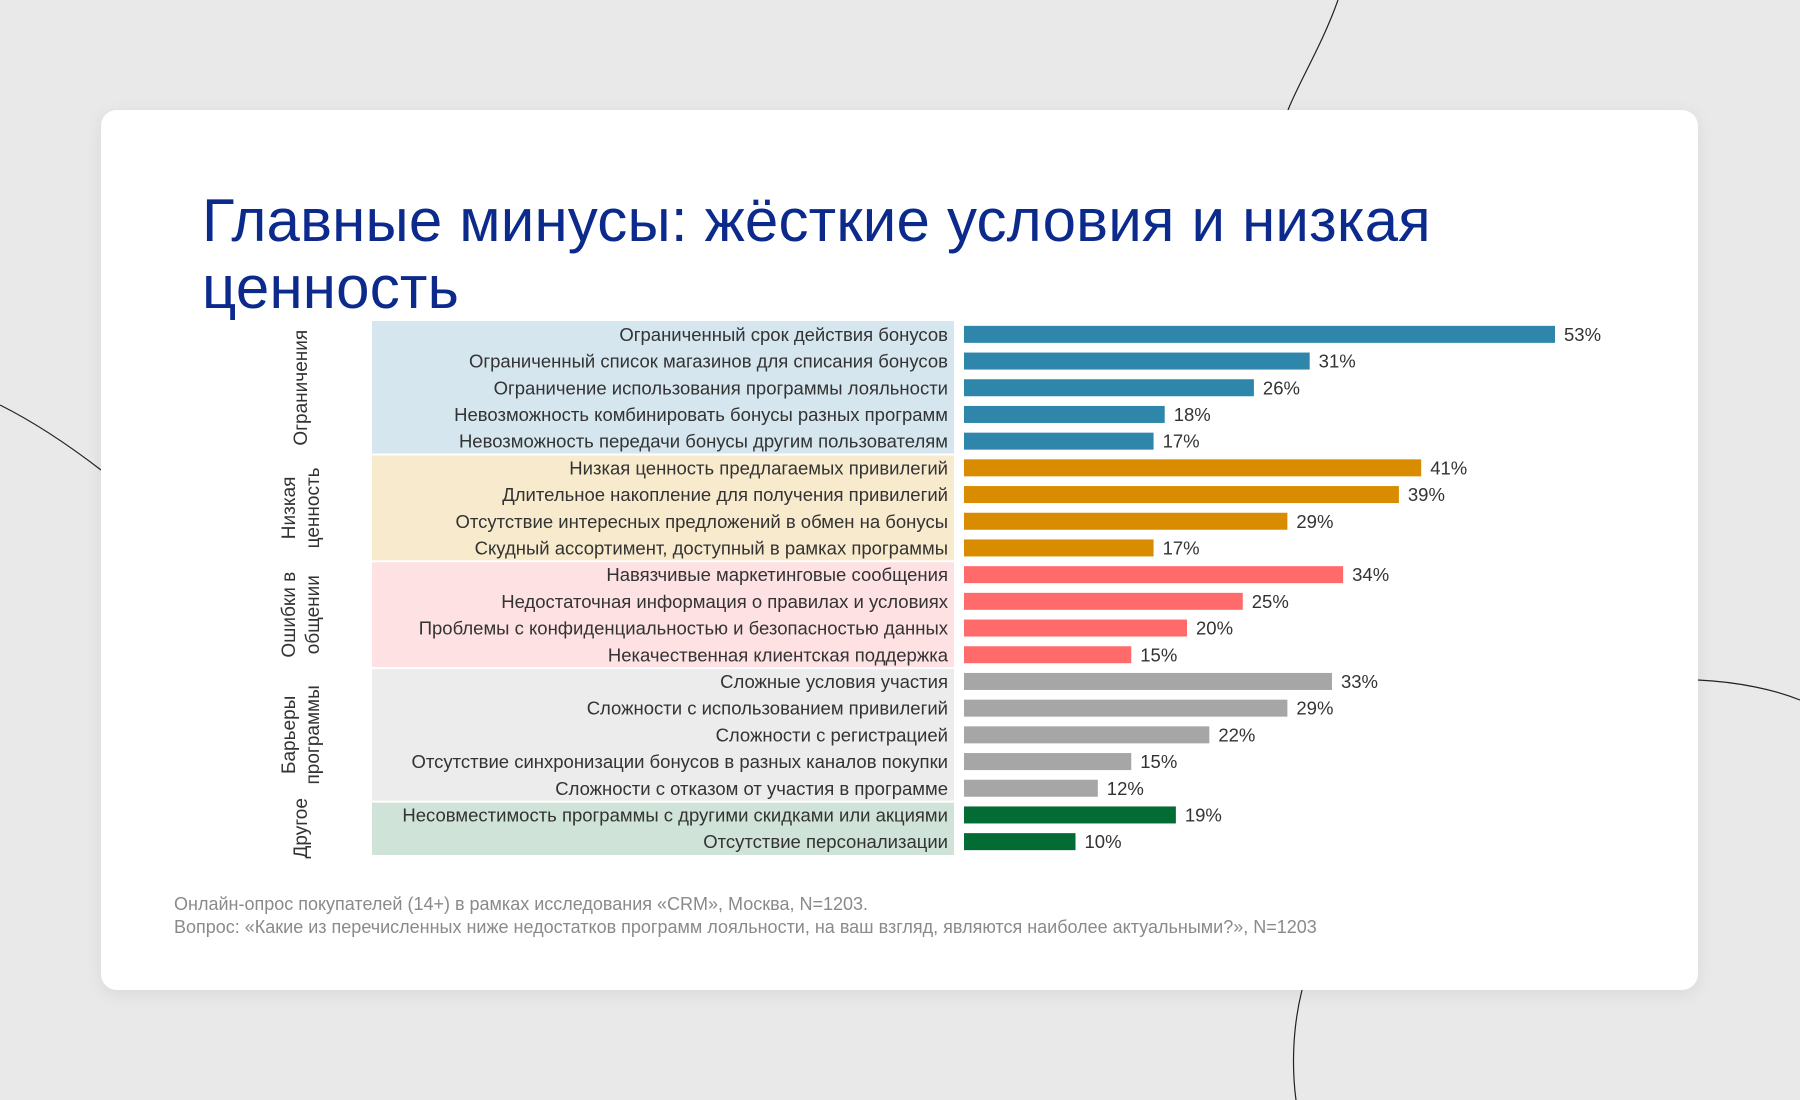 The image size is (1800, 1100). What do you see at coordinates (1203, 814) in the screenshot?
I see `data-label: 19%` at bounding box center [1203, 814].